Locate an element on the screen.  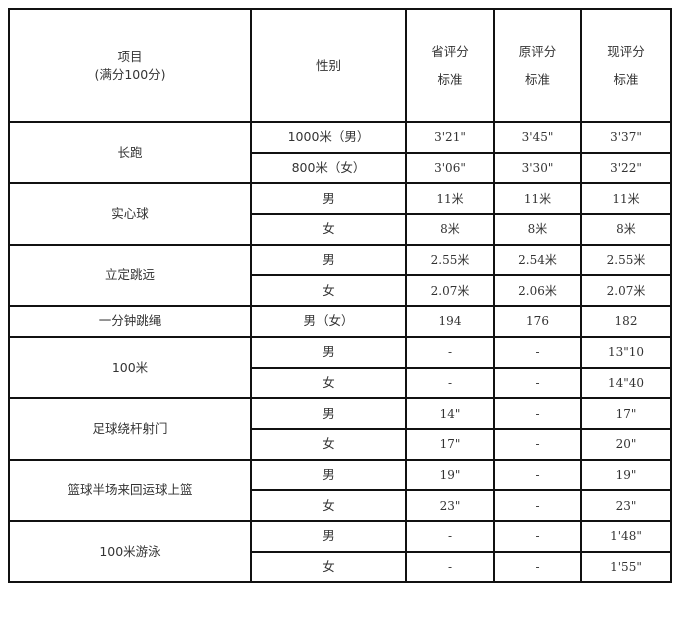
table-row: 100米男 - -13"10 is located at coordinates (340, 367).